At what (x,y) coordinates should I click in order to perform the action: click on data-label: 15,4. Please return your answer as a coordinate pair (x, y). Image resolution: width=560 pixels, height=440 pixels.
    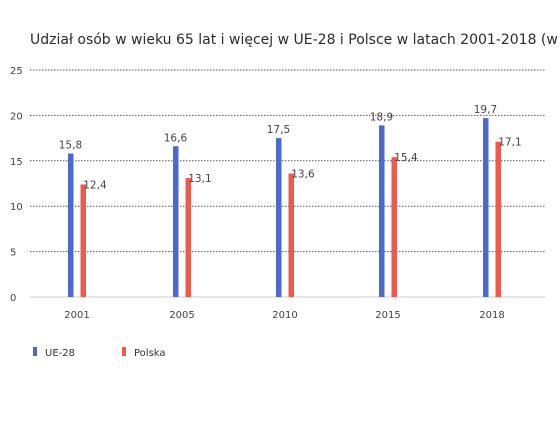
    Looking at the image, I should click on (406, 158).